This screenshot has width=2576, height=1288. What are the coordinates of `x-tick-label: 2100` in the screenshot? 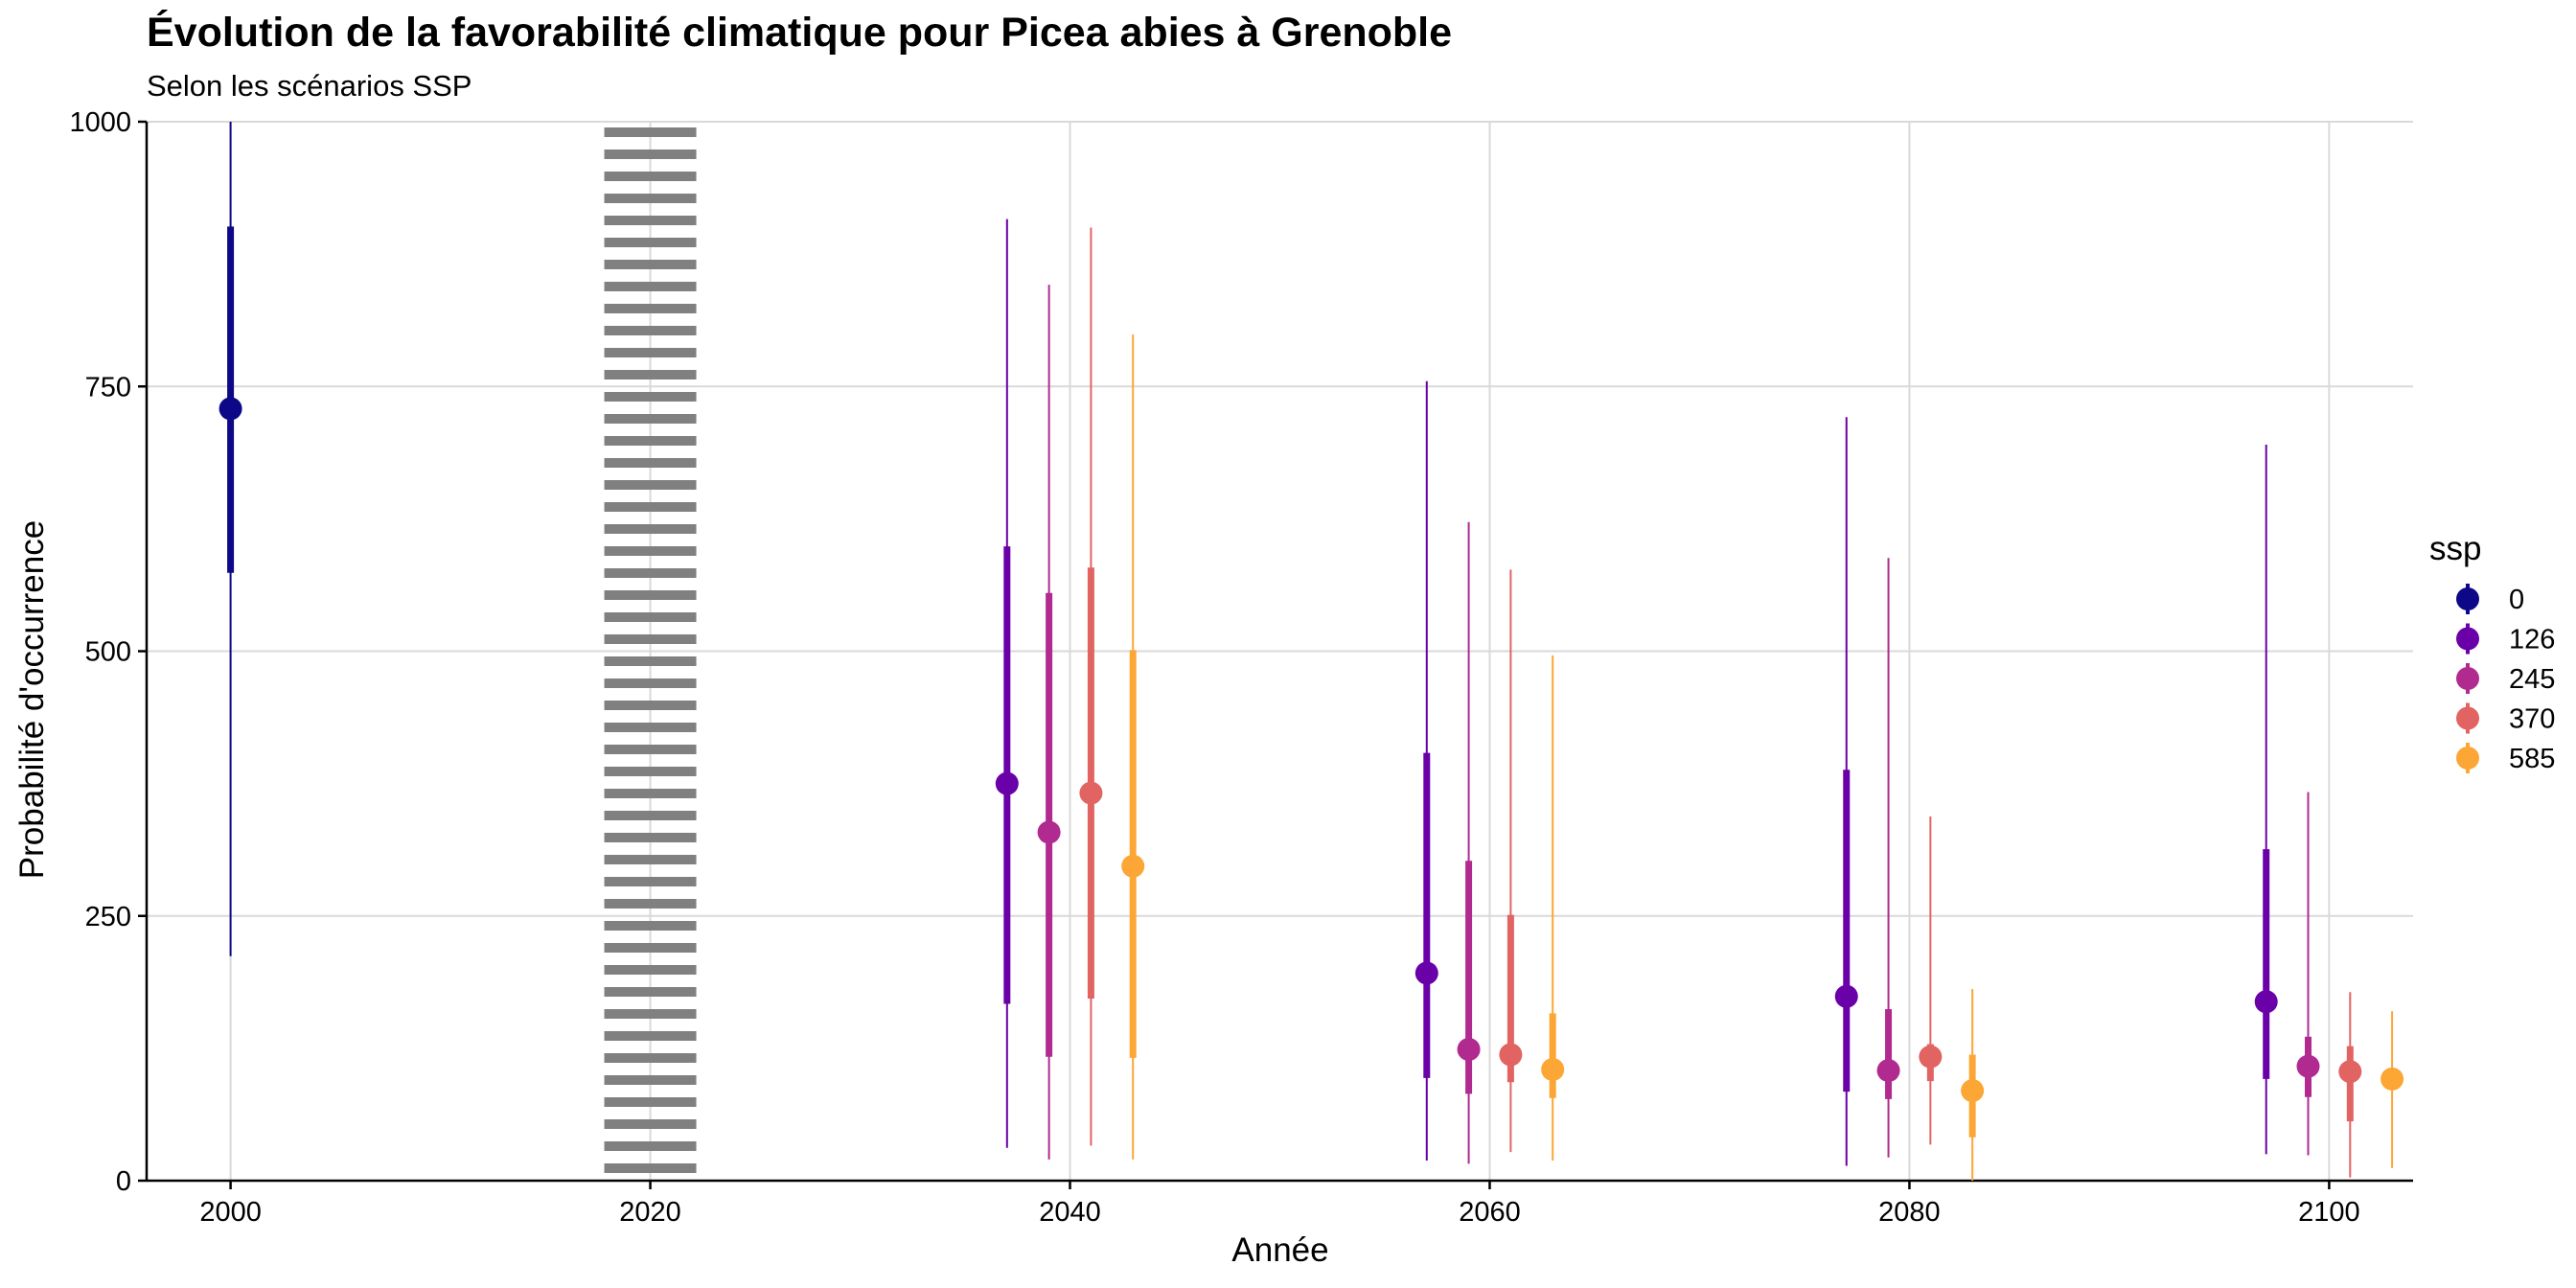 It's located at (2329, 1212).